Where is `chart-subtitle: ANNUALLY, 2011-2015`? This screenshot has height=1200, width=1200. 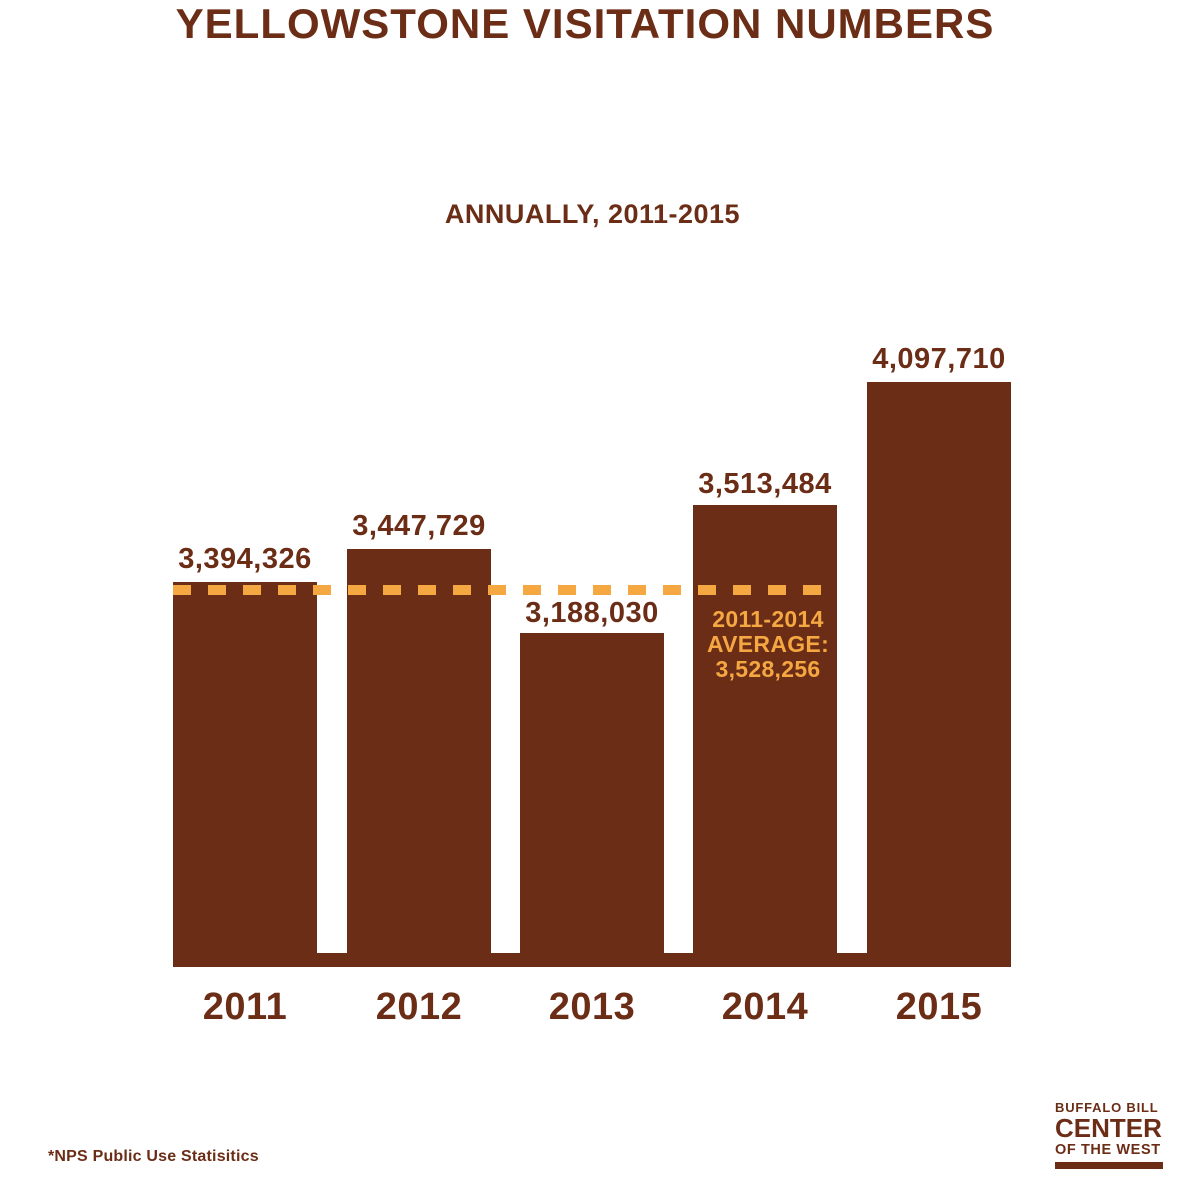 chart-subtitle: ANNUALLY, 2011-2015 is located at coordinates (592, 214).